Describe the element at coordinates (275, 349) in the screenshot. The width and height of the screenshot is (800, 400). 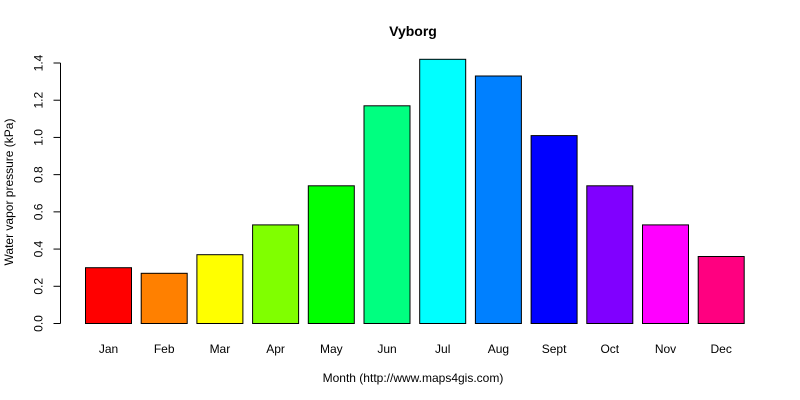
I see `x-tick-label: Apr` at that location.